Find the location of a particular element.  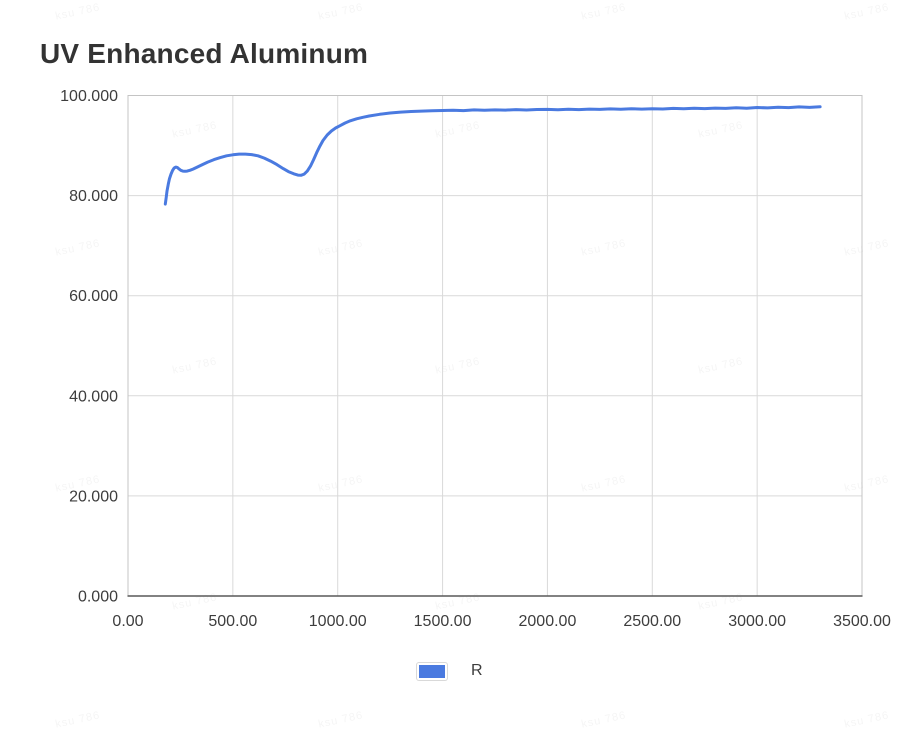

y-tick-label: 0.000 is located at coordinates (98, 597).